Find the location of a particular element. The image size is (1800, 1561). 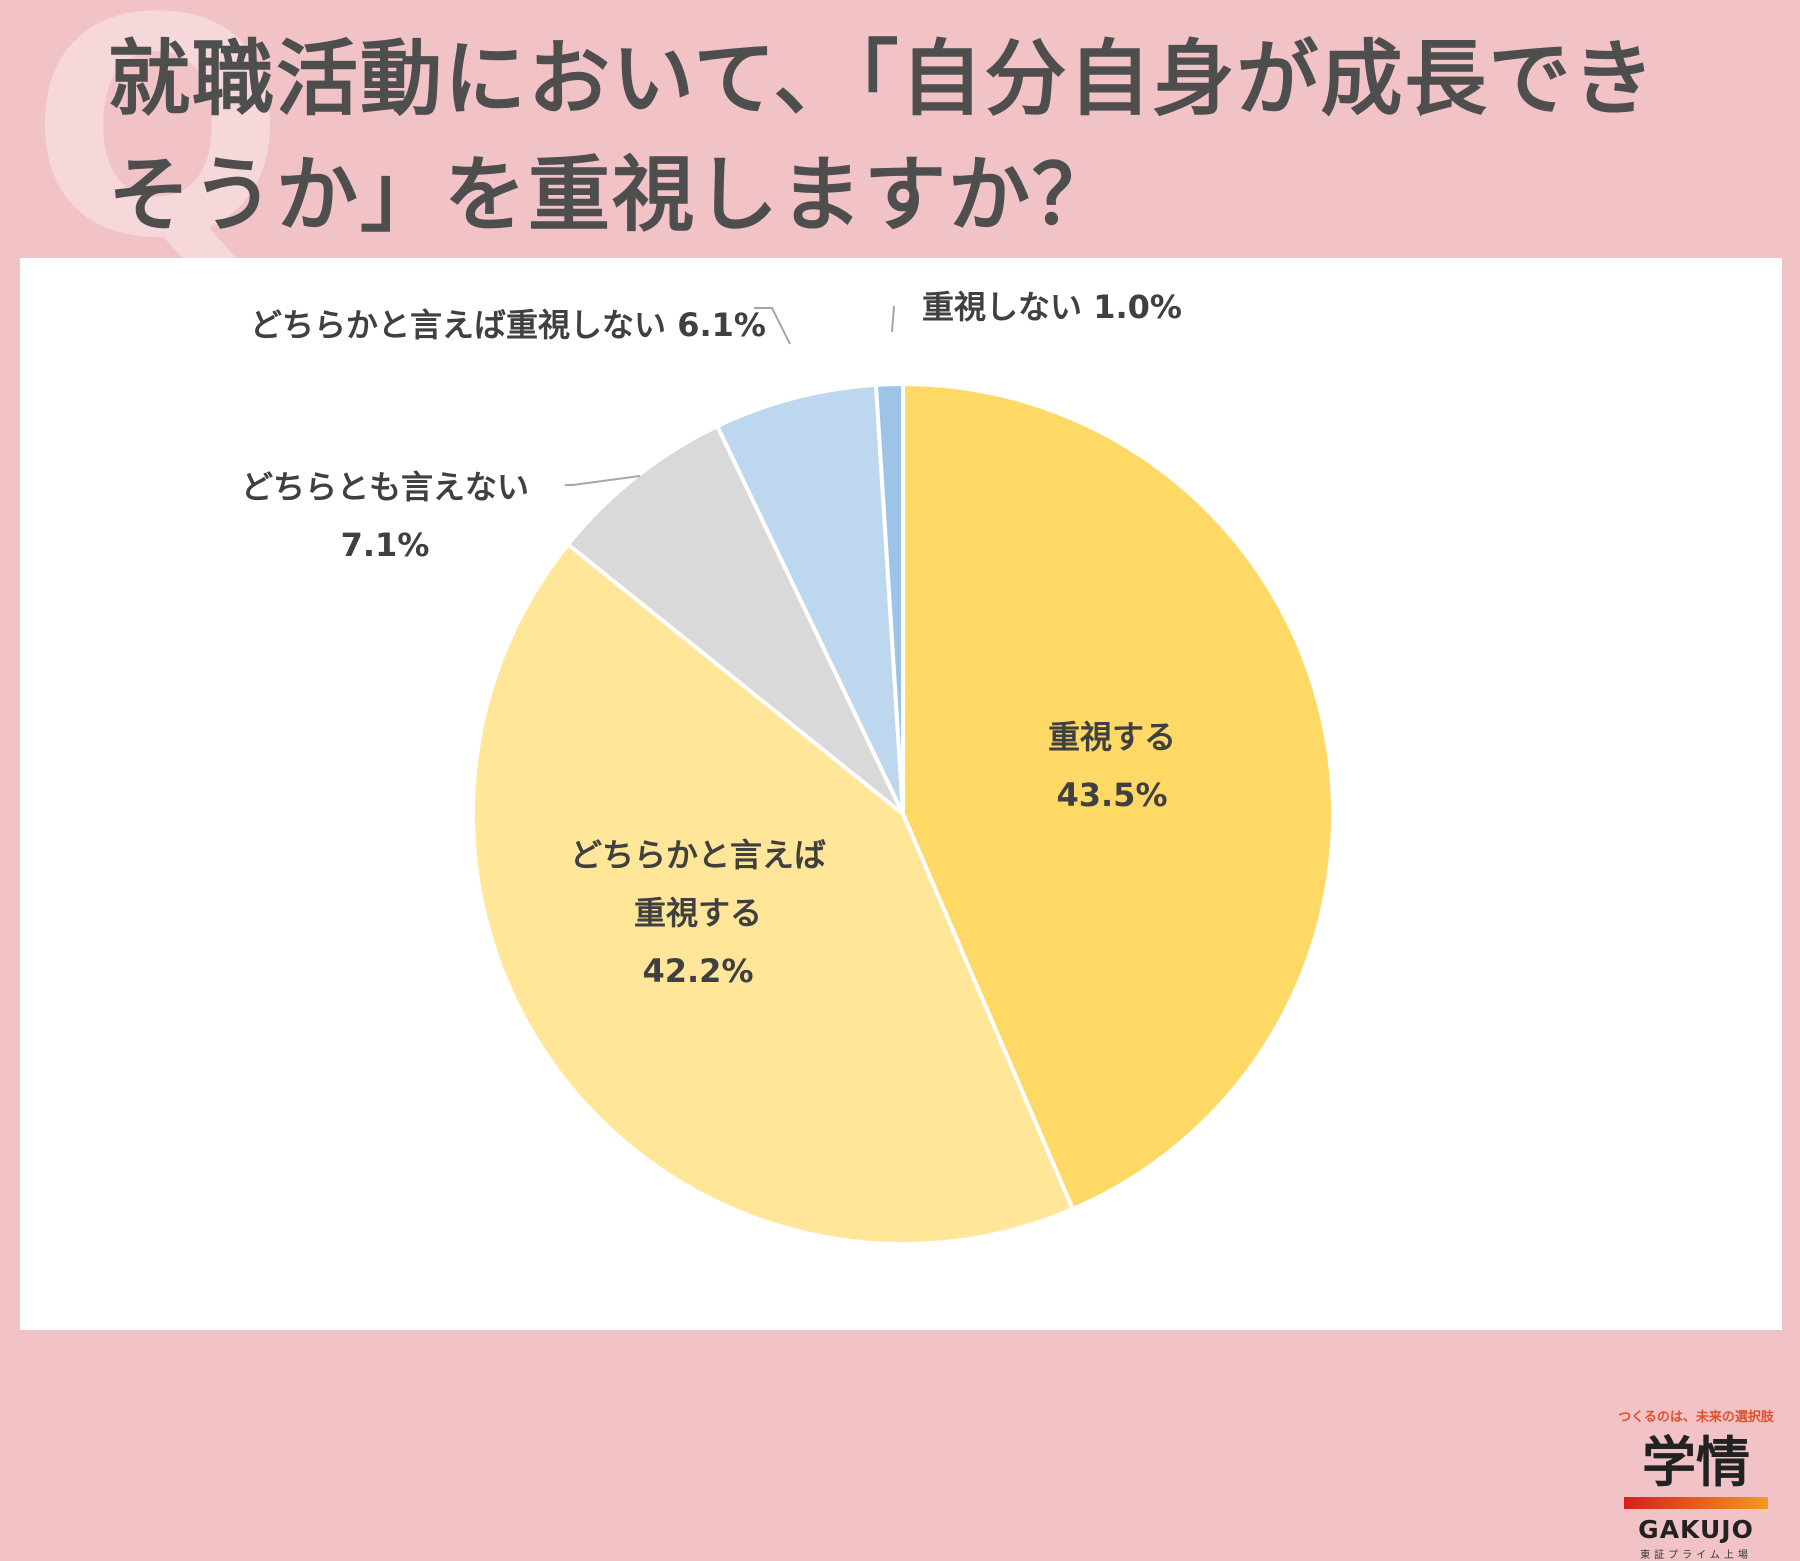

slice-label-3: どちらとも言えない 7.1% is located at coordinates (385, 516).